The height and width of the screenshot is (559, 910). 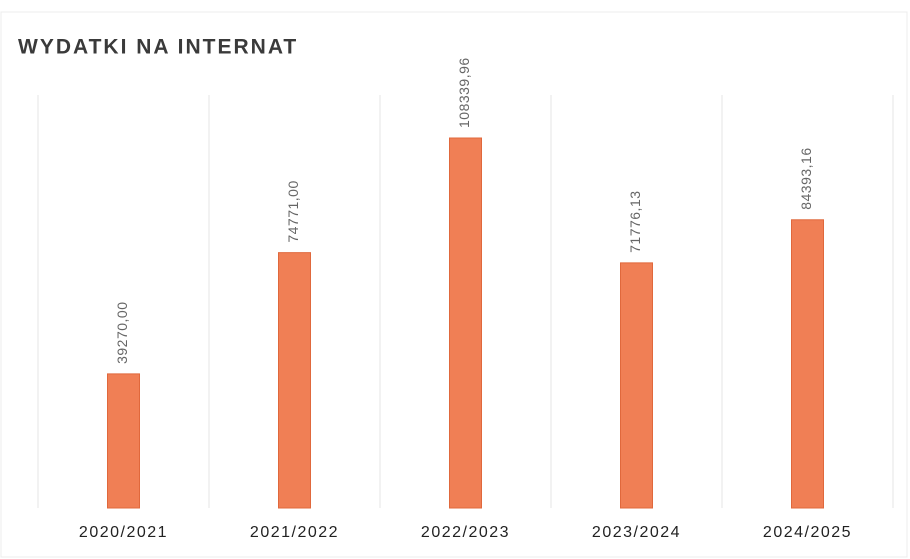 I want to click on x-tick-label: 2024/2025, so click(x=807, y=532).